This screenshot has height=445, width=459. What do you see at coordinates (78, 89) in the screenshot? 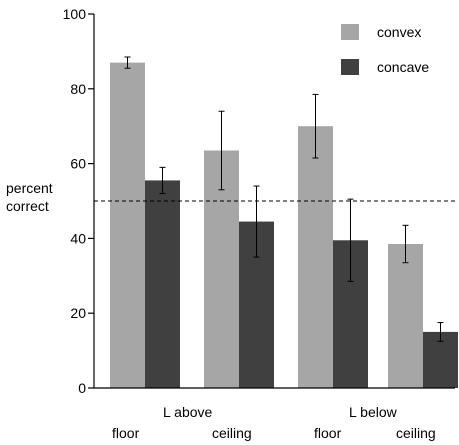
I see `y-tick-label-80: 80` at bounding box center [78, 89].